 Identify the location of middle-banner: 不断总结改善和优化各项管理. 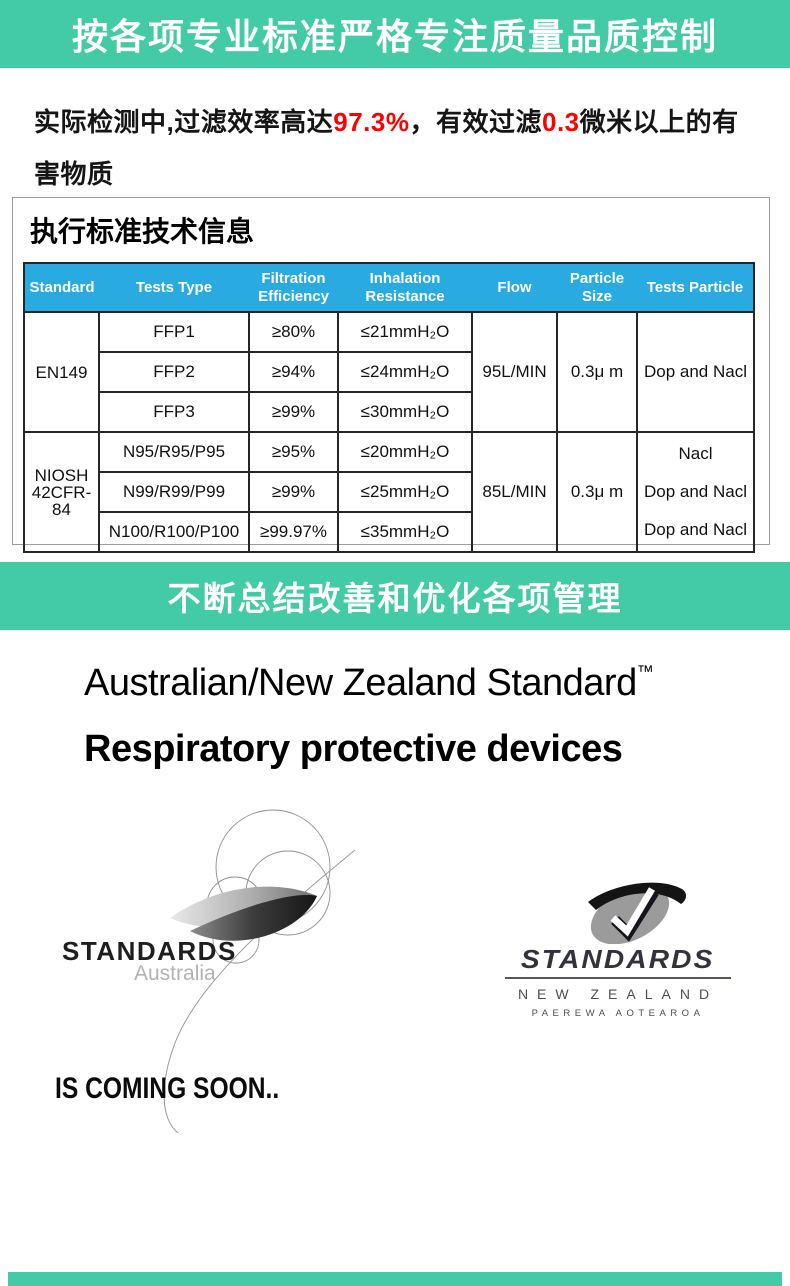
(395, 596).